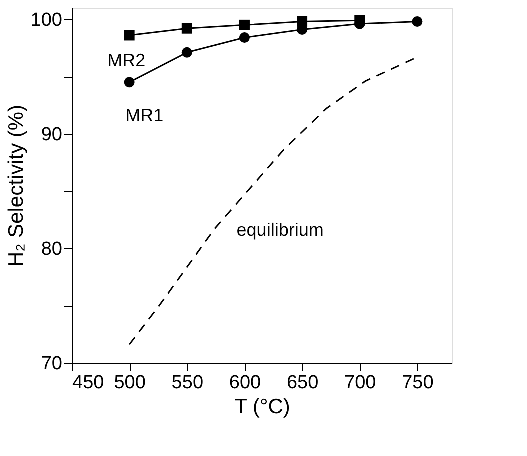  What do you see at coordinates (130, 383) in the screenshot?
I see `x-tick-label: 500` at bounding box center [130, 383].